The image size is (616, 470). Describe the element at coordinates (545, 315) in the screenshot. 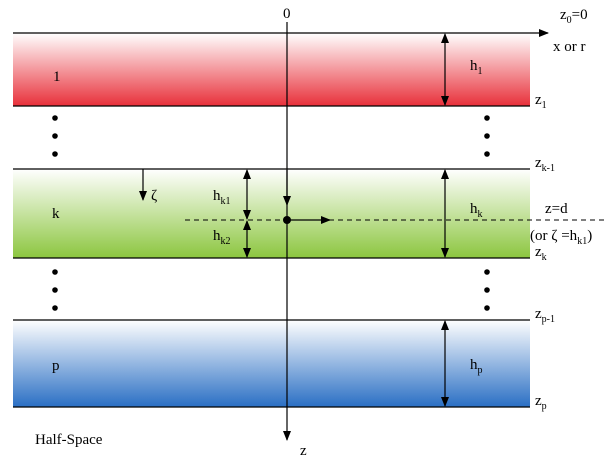

I see `zp1-label: zp-1` at that location.